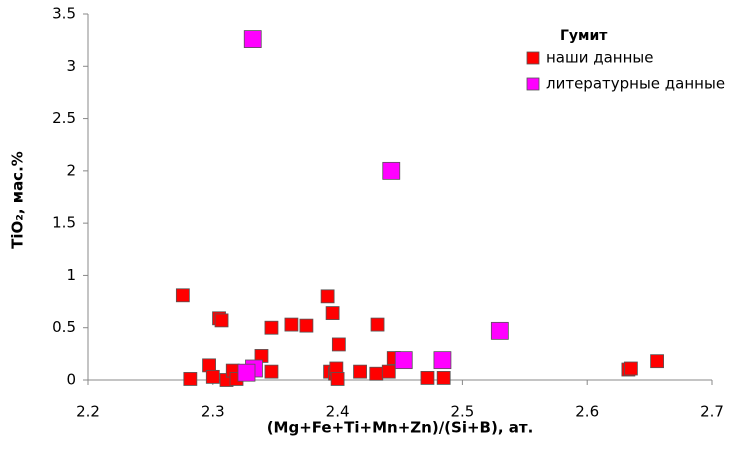 This screenshot has height=450, width=752. I want to click on y-tick-label: 3, so click(71, 66).